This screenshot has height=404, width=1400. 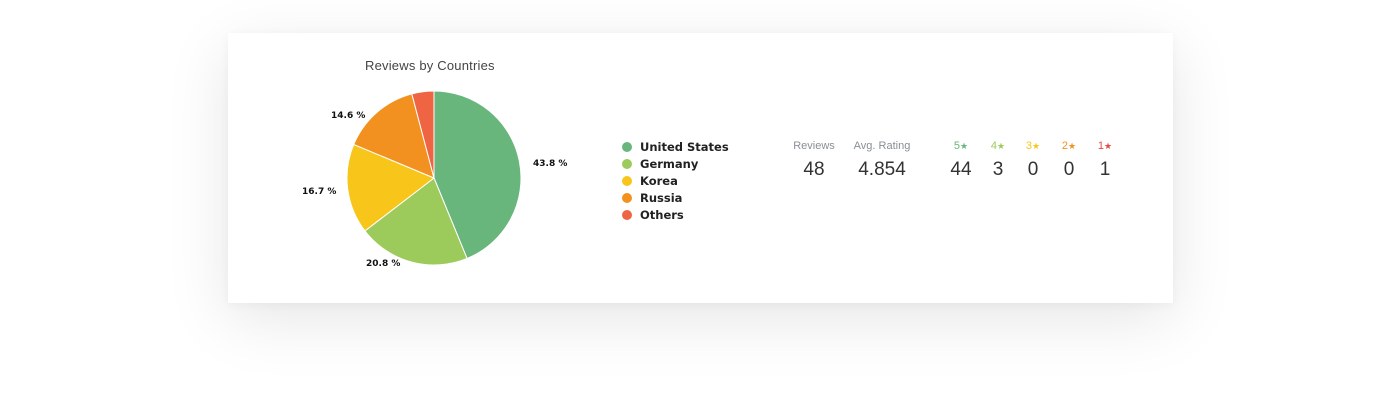 I want to click on legend-item-others: Others, so click(x=675, y=214).